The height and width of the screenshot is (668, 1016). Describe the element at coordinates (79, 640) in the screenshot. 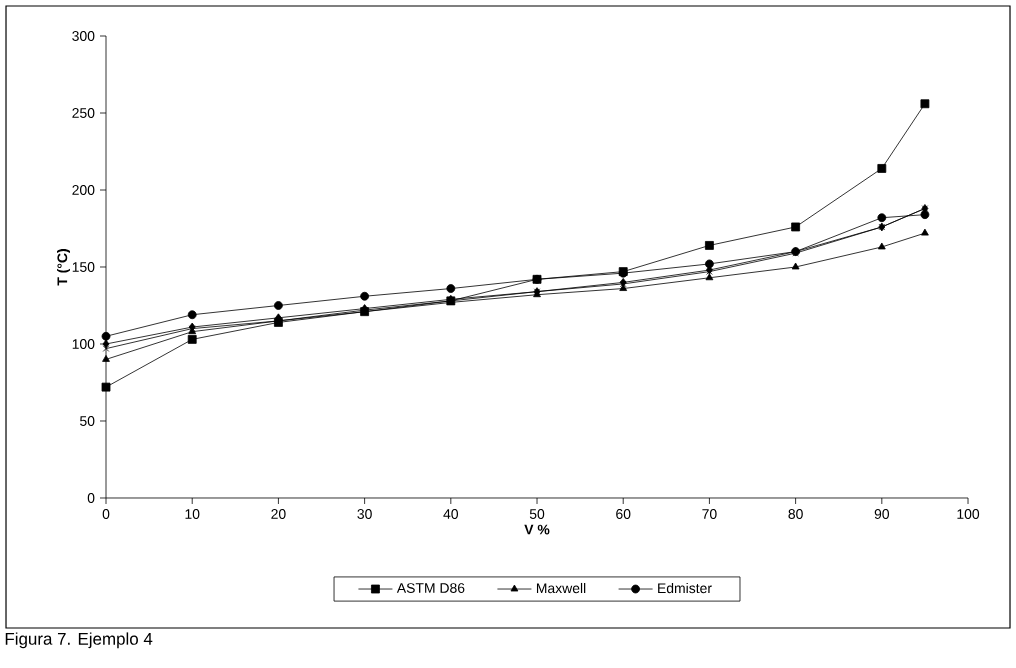

I see `text: Figura 7. Ejemplo 4` at that location.